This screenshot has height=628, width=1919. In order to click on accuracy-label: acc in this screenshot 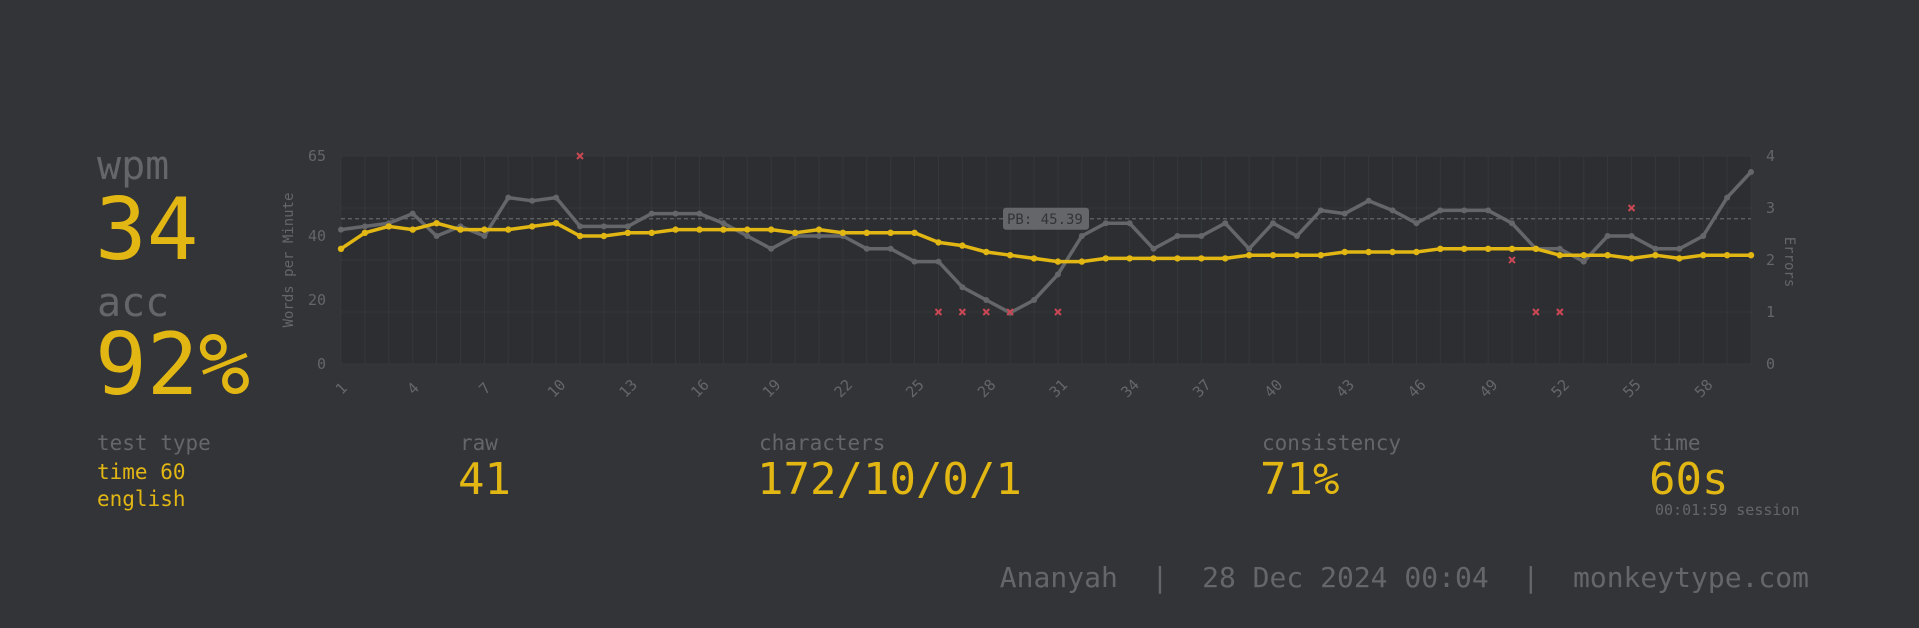, I will do `click(133, 303)`.